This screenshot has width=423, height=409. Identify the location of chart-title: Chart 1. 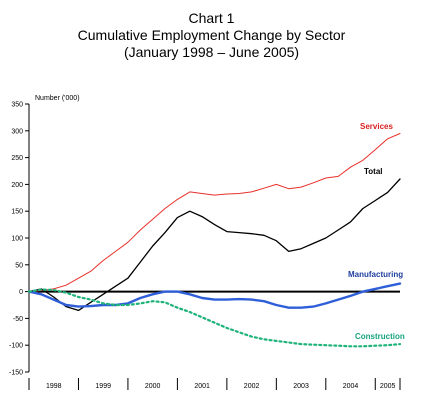
(211, 18).